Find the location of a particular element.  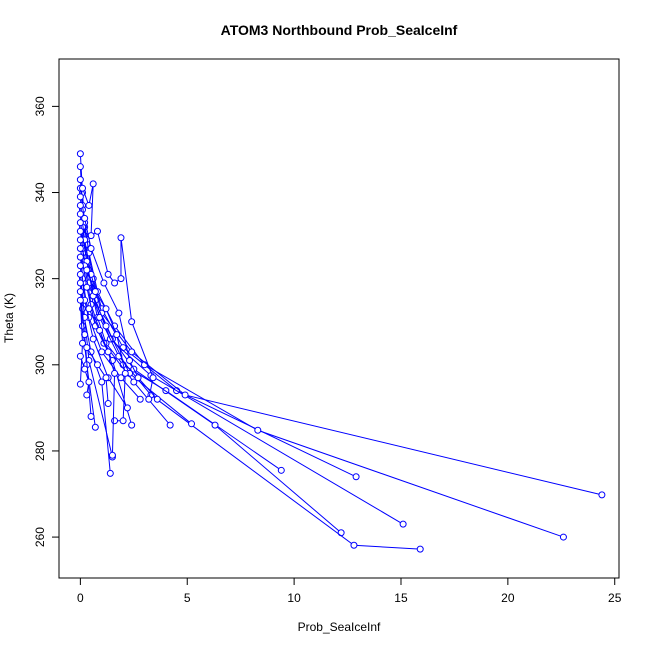

y-tick-label: 280 is located at coordinates (40, 451).